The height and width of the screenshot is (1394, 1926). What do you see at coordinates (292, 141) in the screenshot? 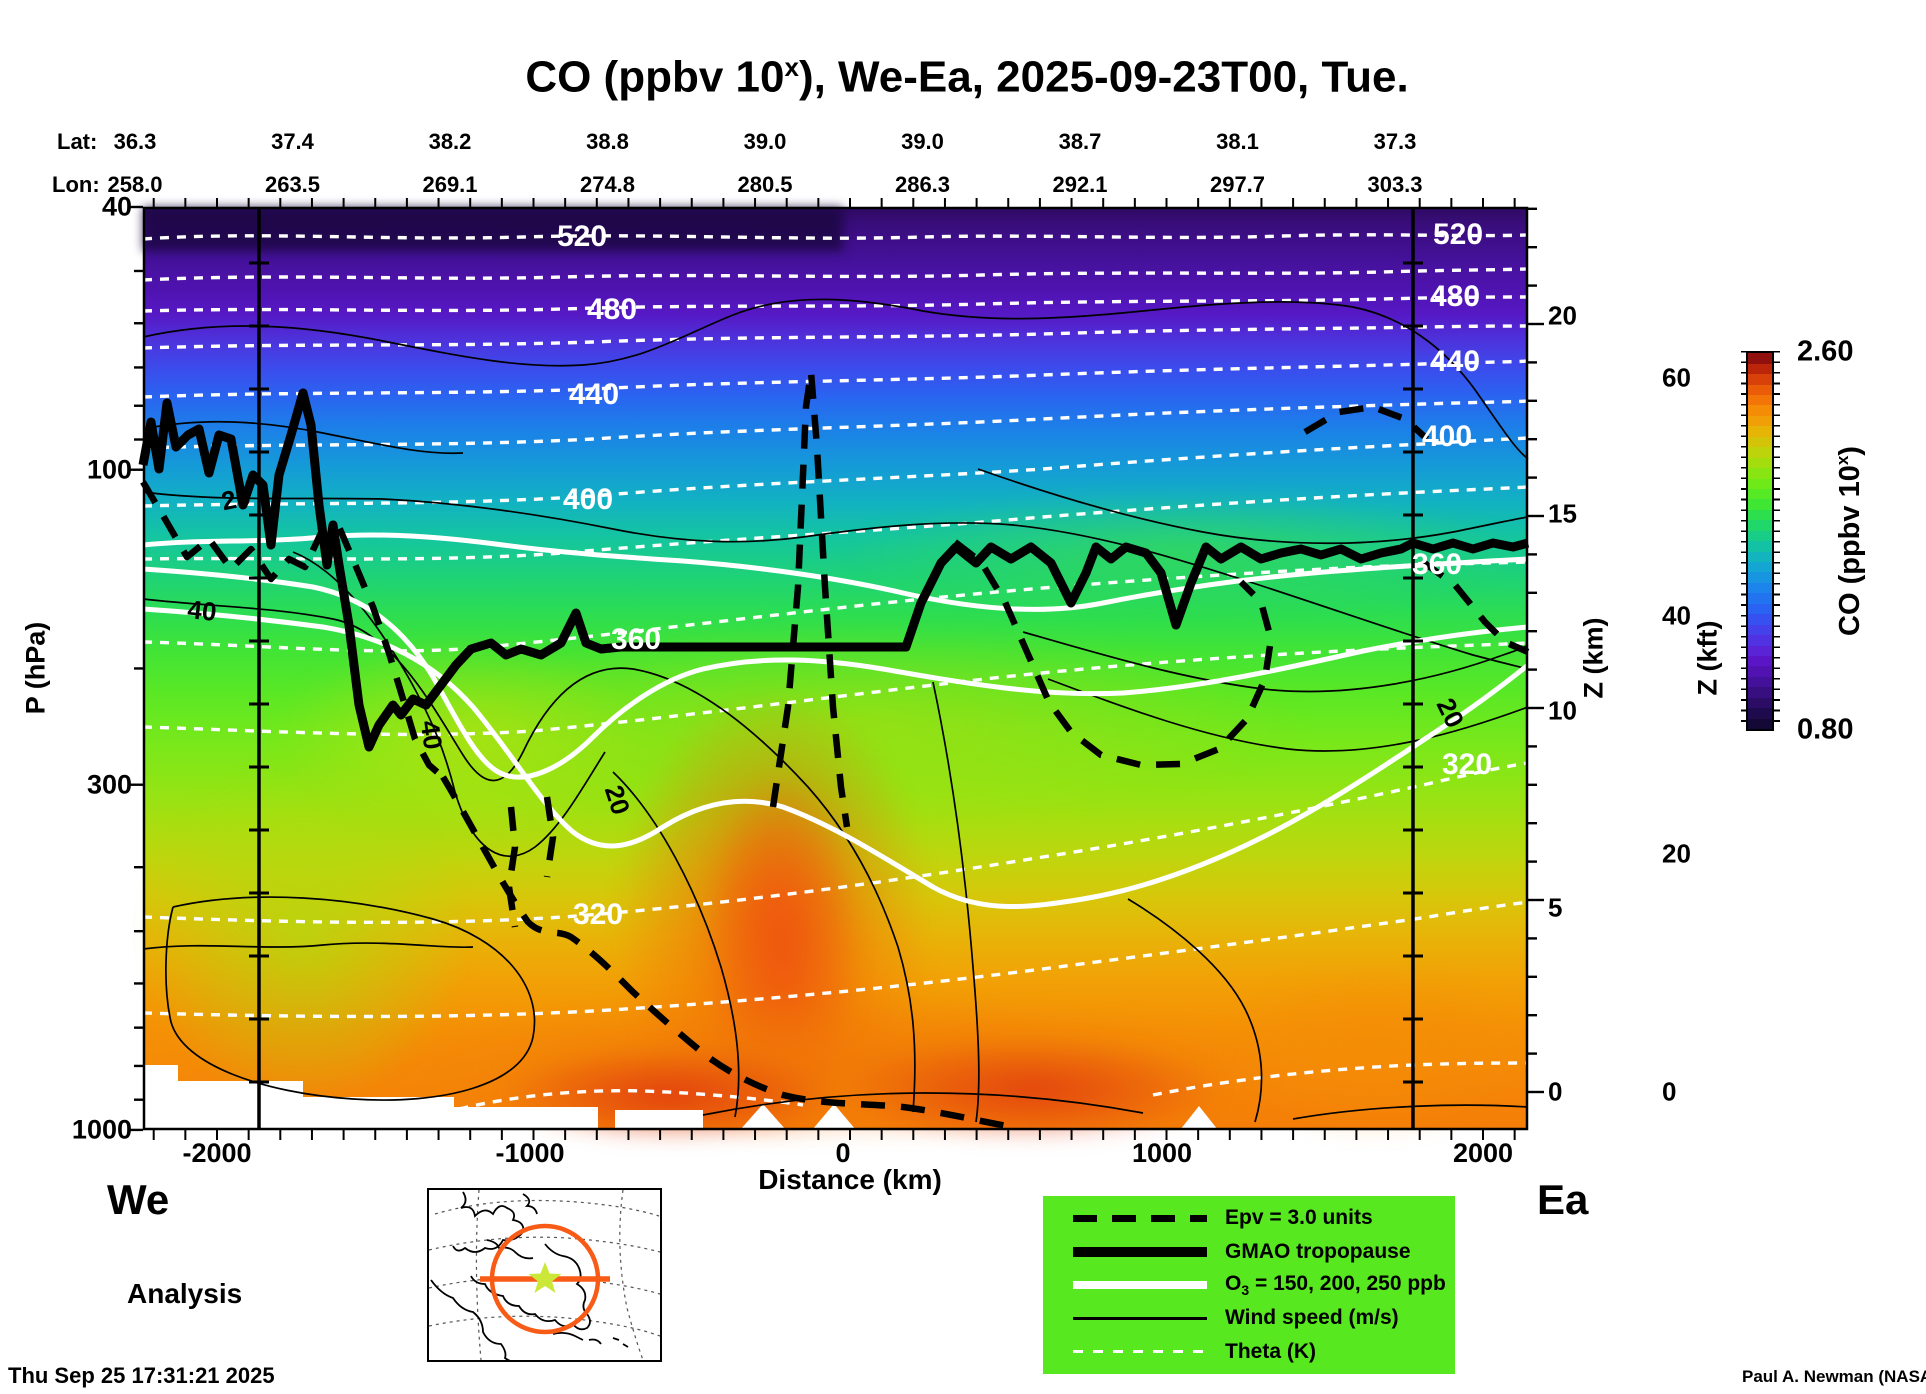
I see `lat-value: 37.4` at bounding box center [292, 141].